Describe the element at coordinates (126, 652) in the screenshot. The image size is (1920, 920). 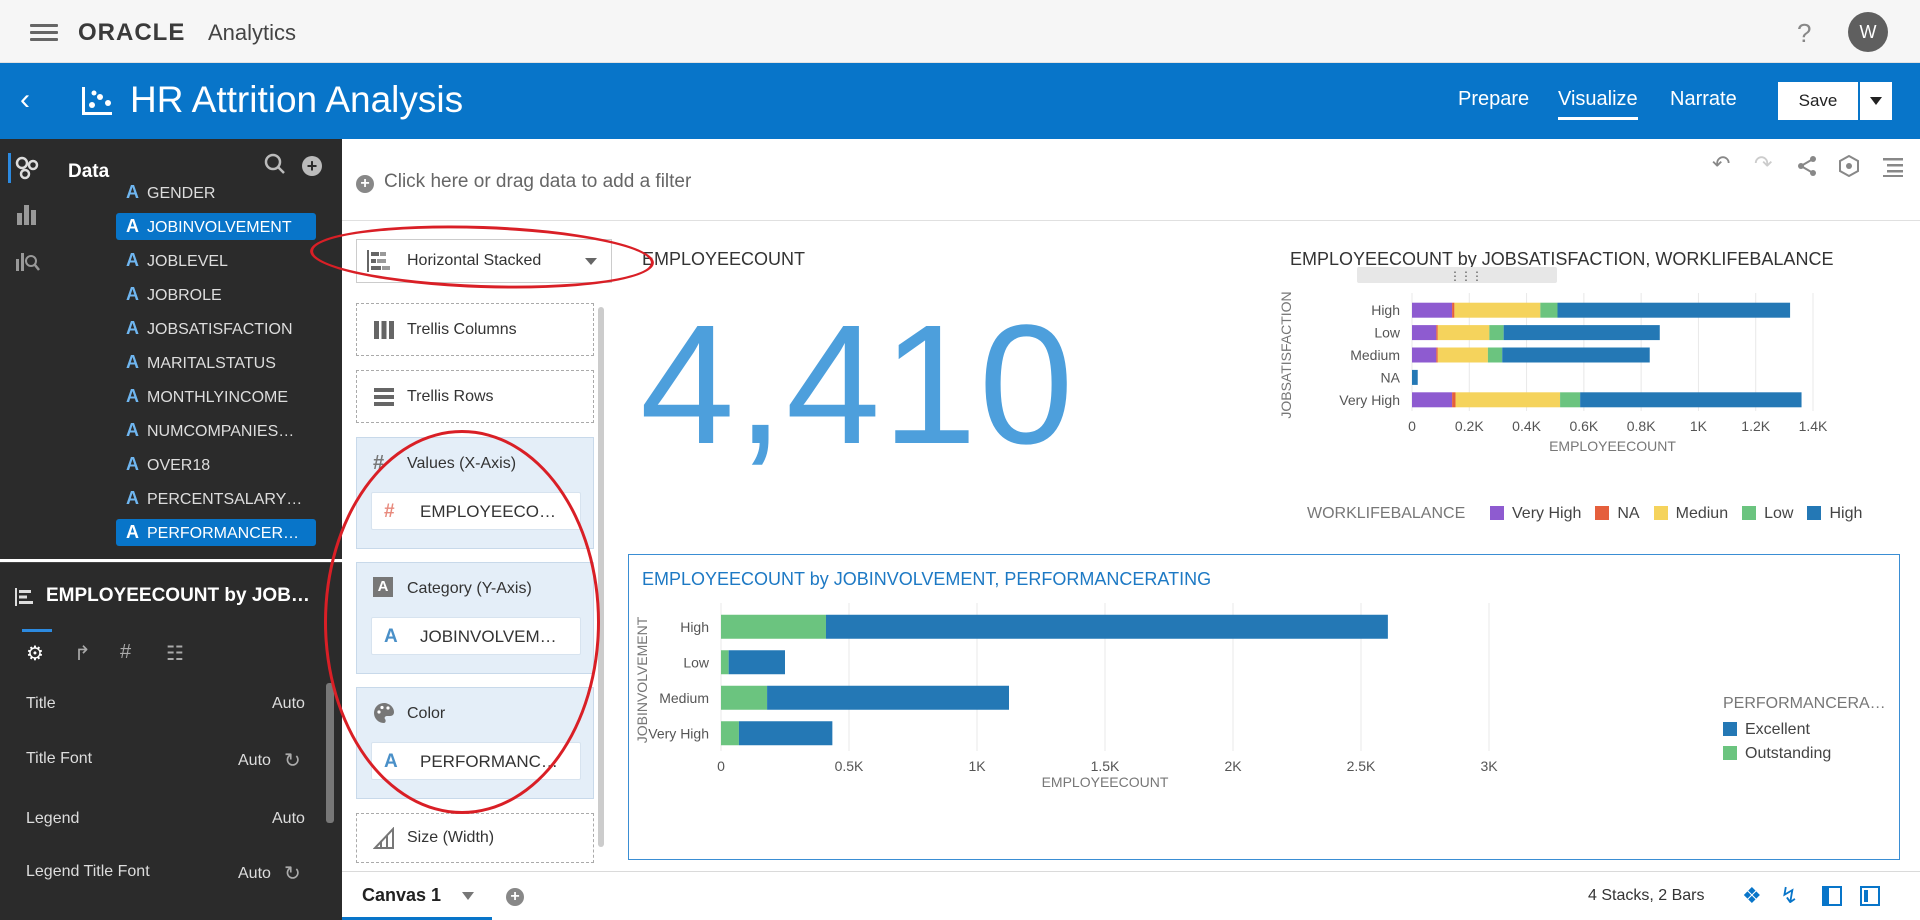
I see `number-format-hash-icon: #` at that location.